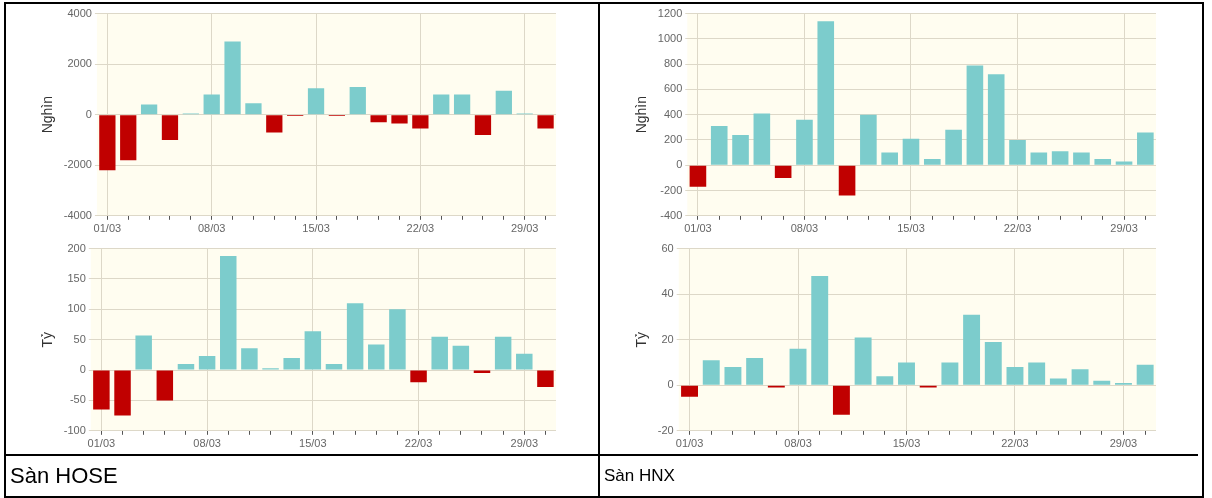 The height and width of the screenshot is (498, 1212). What do you see at coordinates (673, 88) in the screenshot?
I see `y-tick-label: 600` at bounding box center [673, 88].